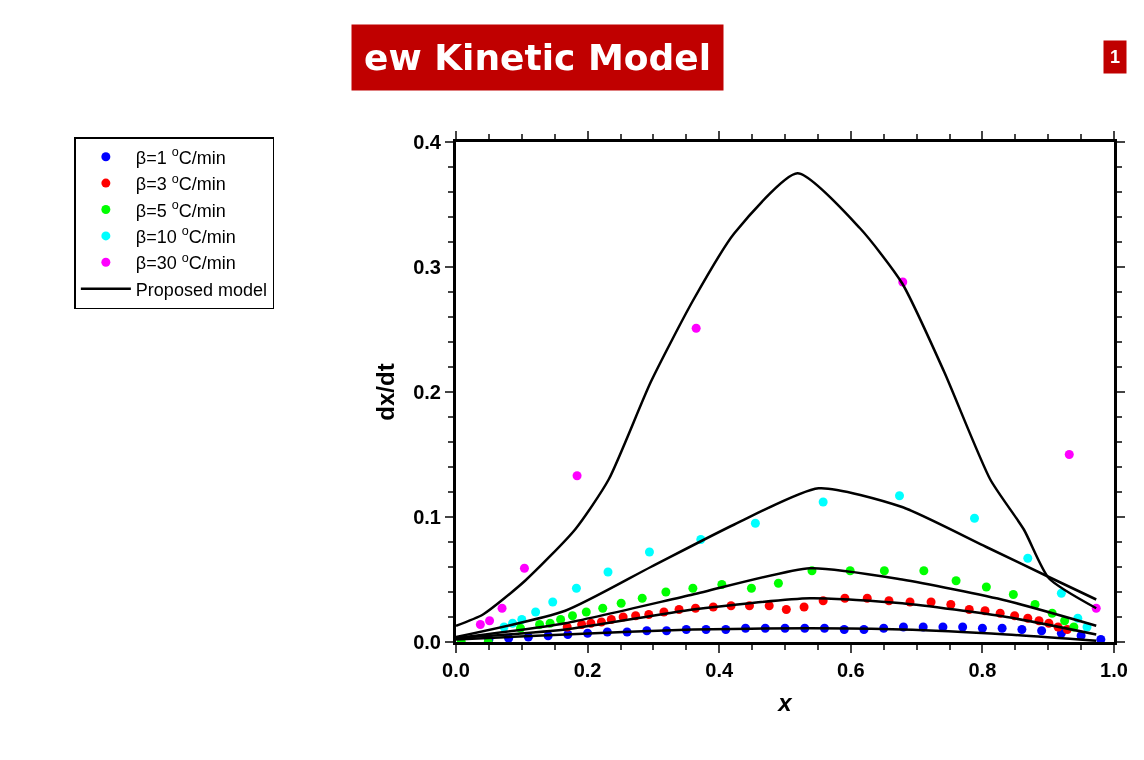 The width and height of the screenshot is (1144, 760). What do you see at coordinates (427, 392) in the screenshot?
I see `y-tick-label: 0.2` at bounding box center [427, 392].